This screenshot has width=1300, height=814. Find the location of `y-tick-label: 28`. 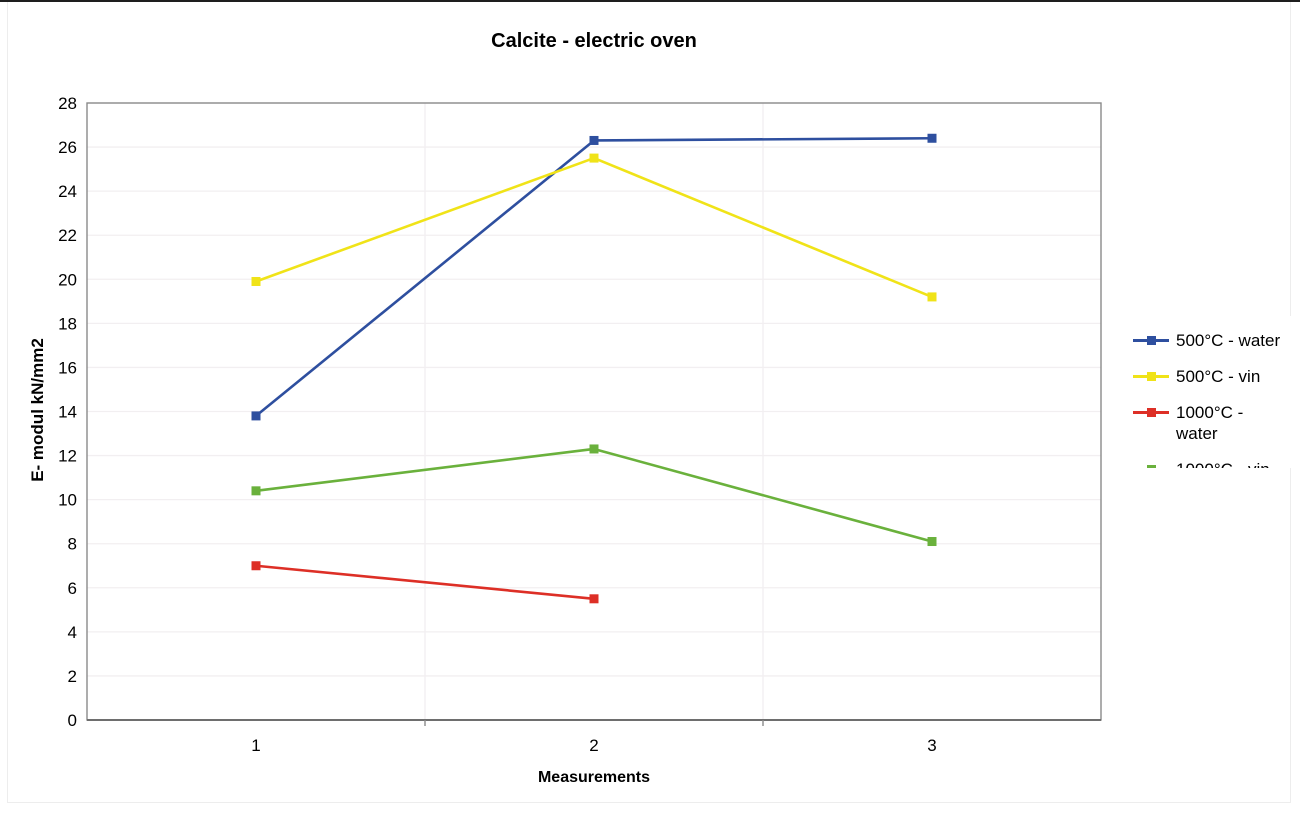

y-tick-label: 28 is located at coordinates (67, 103).